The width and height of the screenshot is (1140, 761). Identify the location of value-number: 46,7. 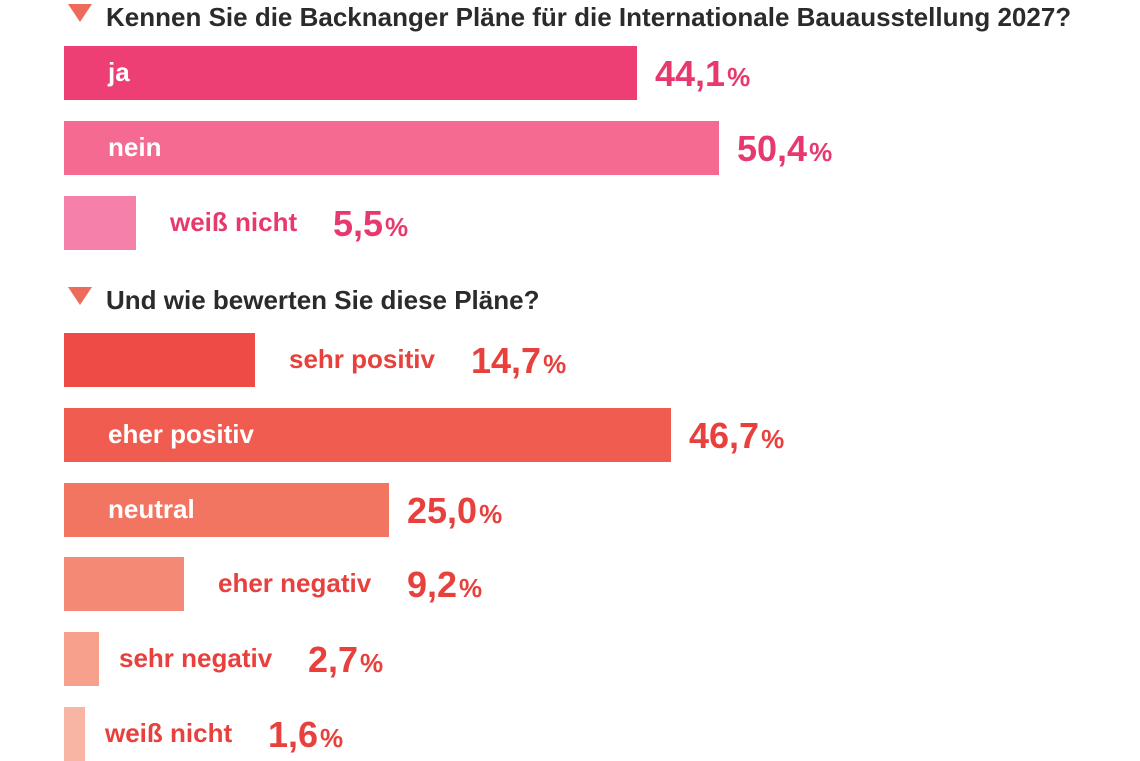
(724, 435).